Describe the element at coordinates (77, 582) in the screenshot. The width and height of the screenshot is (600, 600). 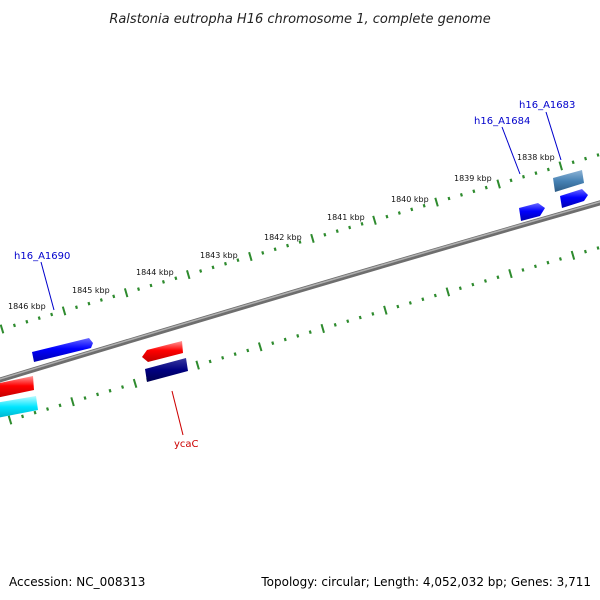
I see `accession-text: Accession: NC_008313` at that location.